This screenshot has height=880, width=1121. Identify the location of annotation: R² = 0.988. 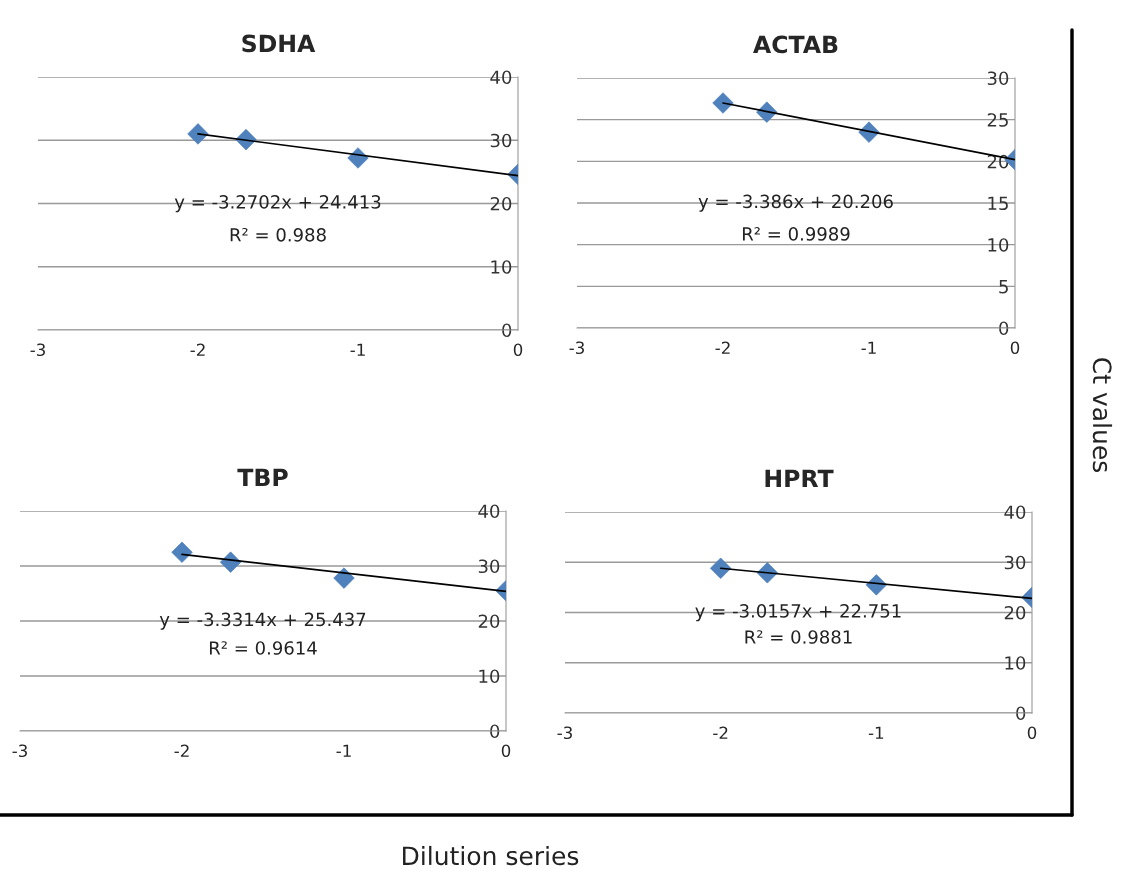
(278, 234).